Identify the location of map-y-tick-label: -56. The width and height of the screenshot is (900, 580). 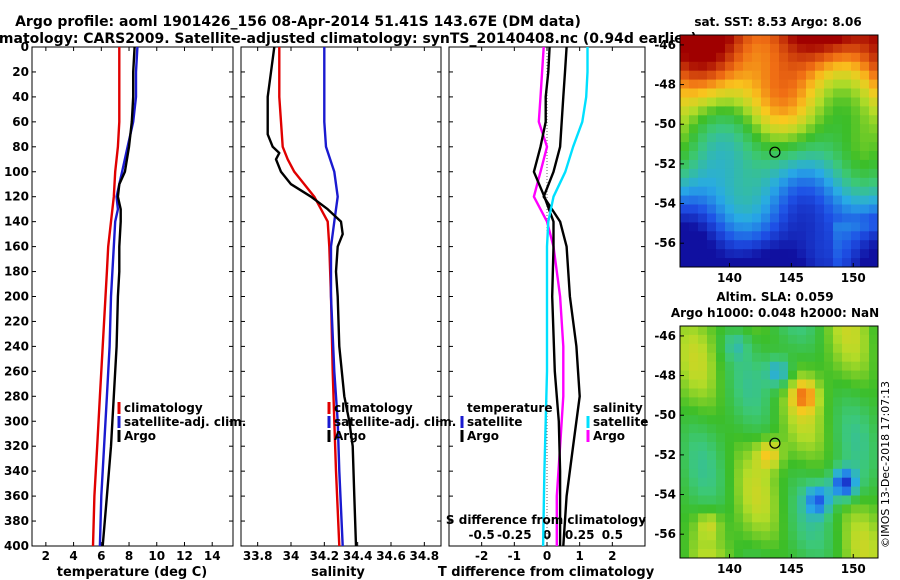
(665, 243).